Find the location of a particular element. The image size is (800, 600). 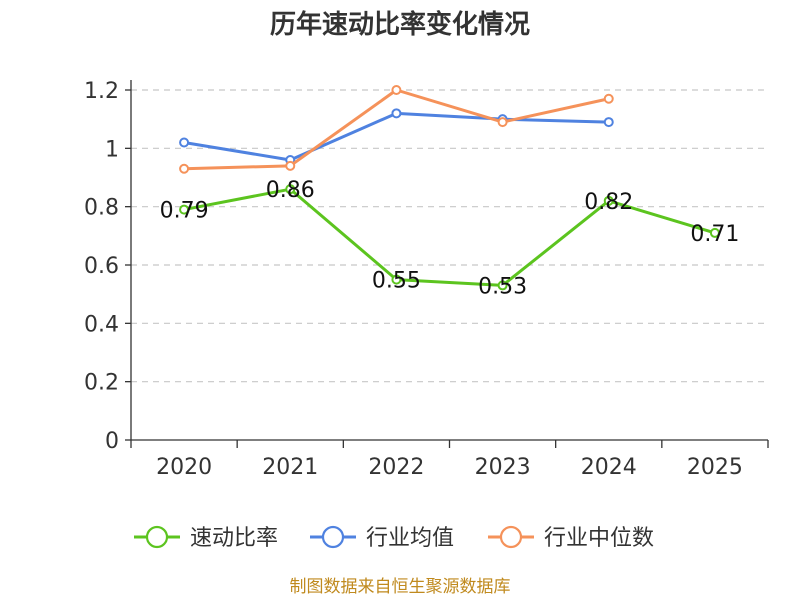

data-label: 0.79 is located at coordinates (184, 211).